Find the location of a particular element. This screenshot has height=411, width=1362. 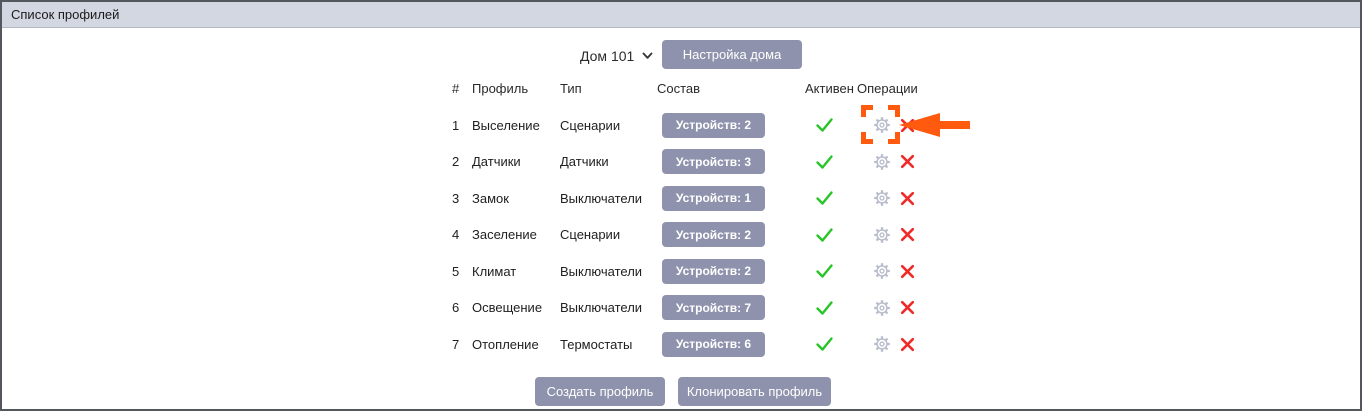

row-number: 7 is located at coordinates (456, 344).